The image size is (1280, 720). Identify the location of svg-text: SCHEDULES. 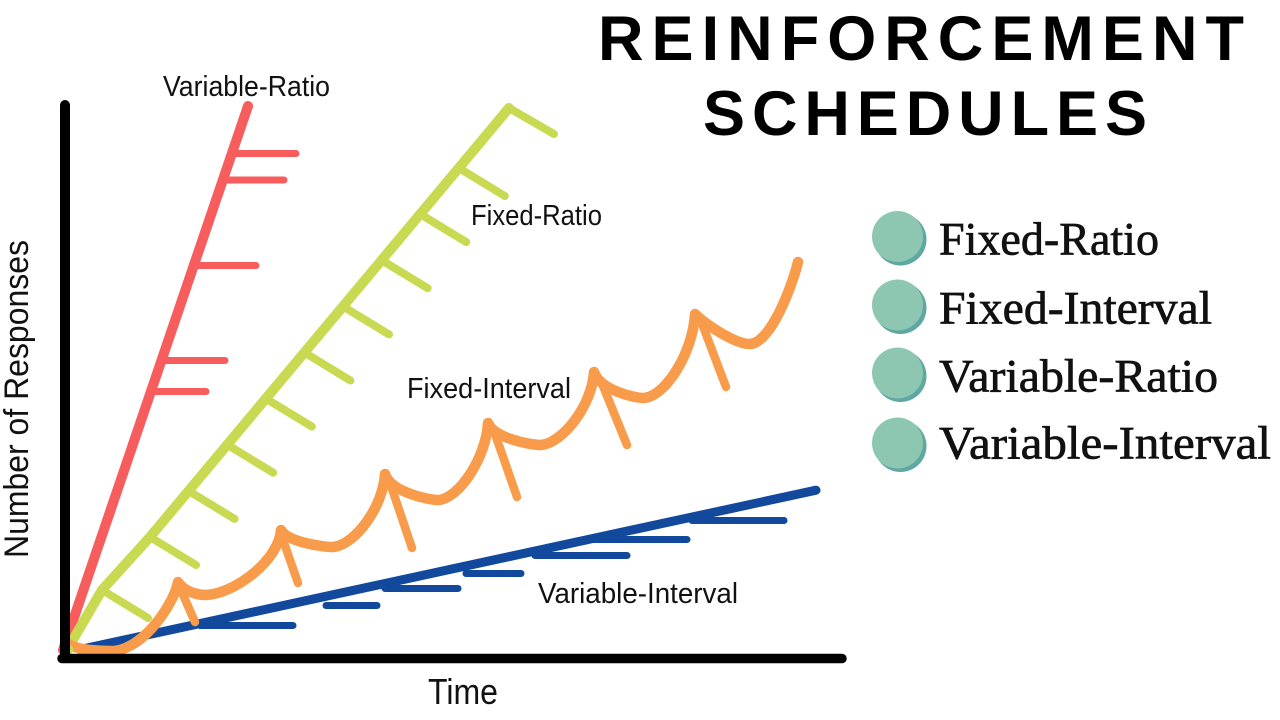
(926, 114).